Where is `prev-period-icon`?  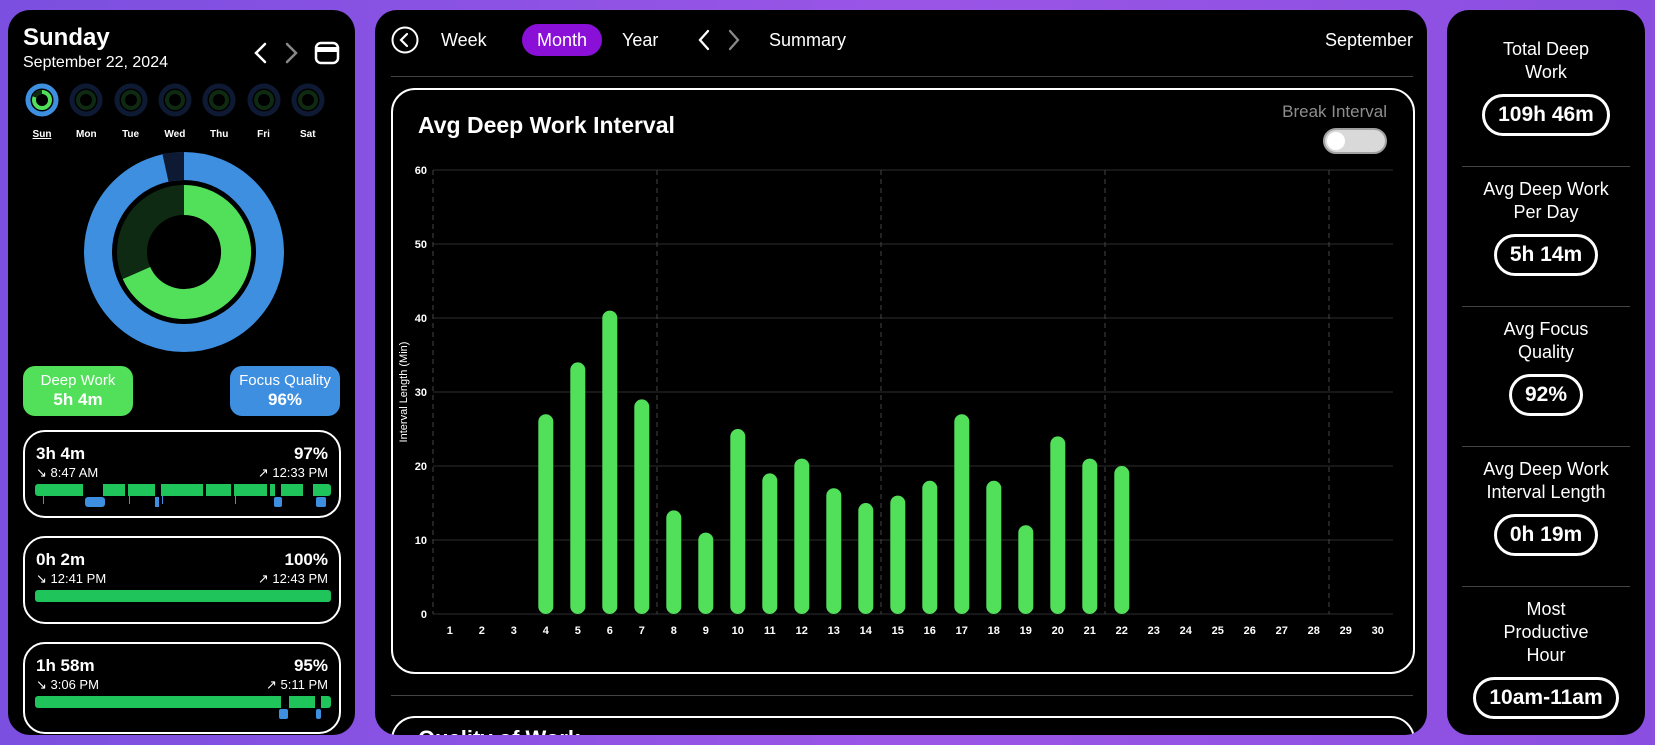
prev-period-icon is located at coordinates (704, 40).